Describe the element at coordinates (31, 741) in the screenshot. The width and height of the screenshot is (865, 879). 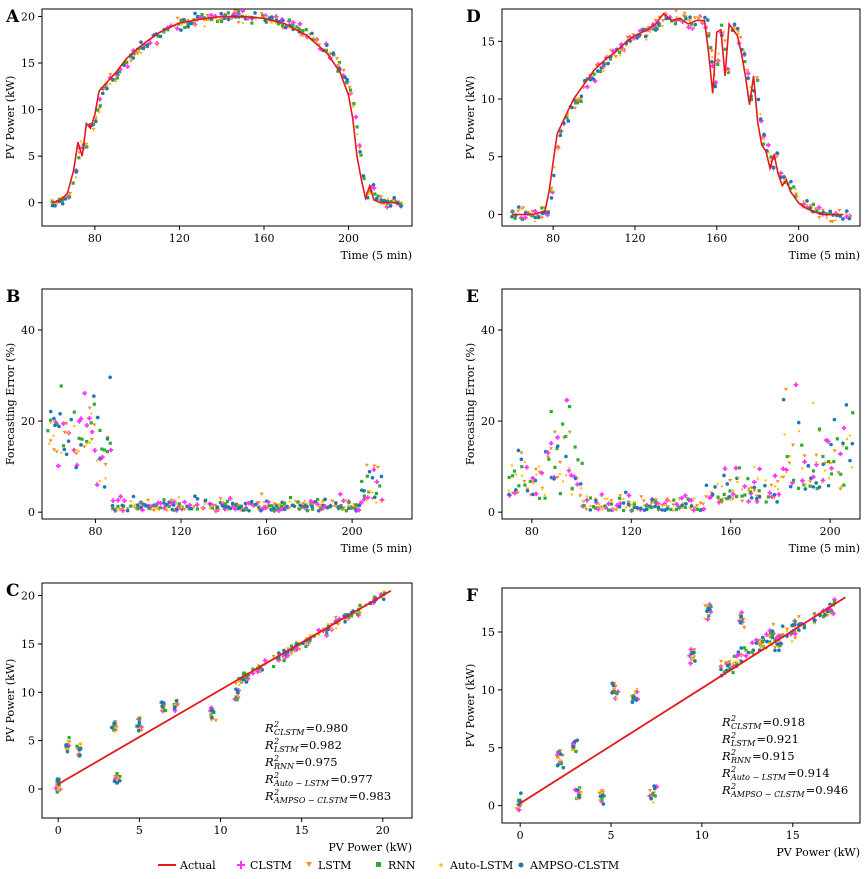
I see `y-tick-label: 5` at that location.